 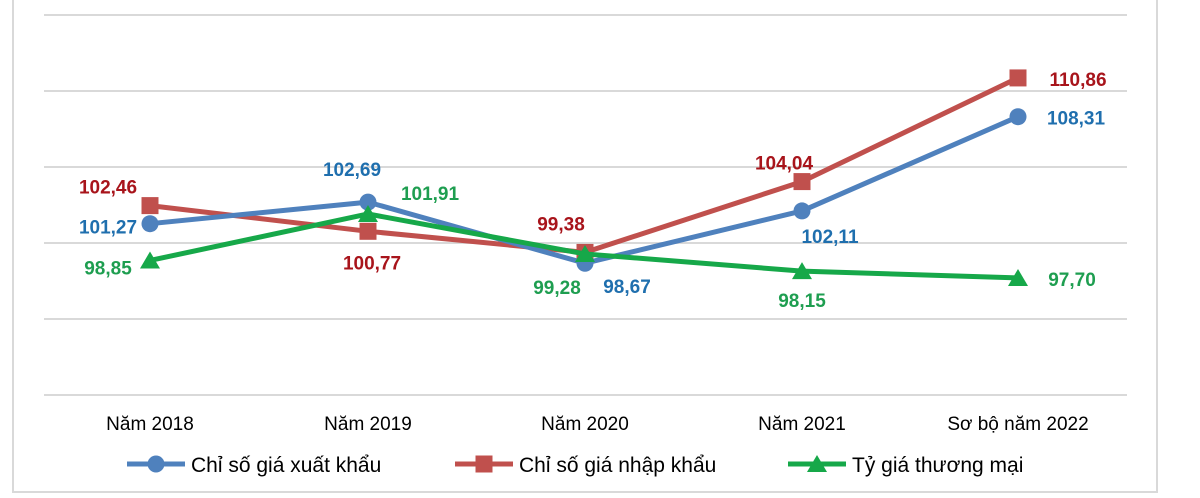 What do you see at coordinates (352, 170) in the screenshot?
I see `data-label: 102,69` at bounding box center [352, 170].